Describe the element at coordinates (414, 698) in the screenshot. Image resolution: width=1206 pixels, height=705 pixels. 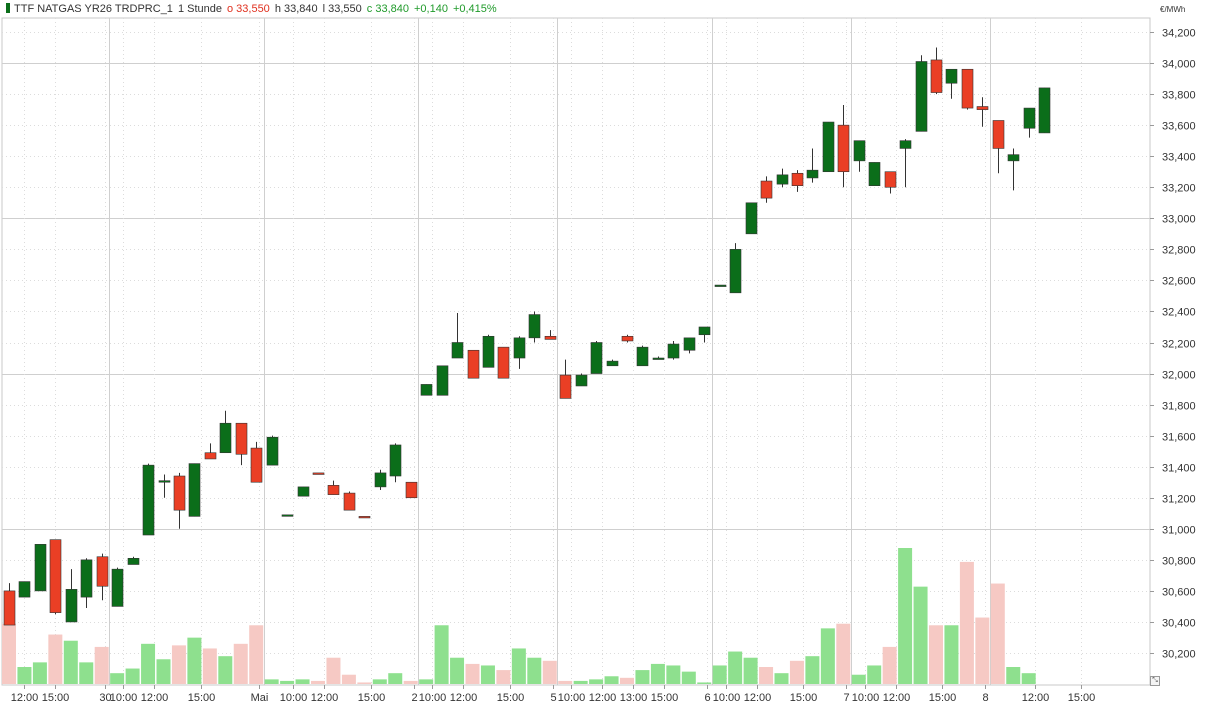
I see `x-tick-label: 2` at that location.